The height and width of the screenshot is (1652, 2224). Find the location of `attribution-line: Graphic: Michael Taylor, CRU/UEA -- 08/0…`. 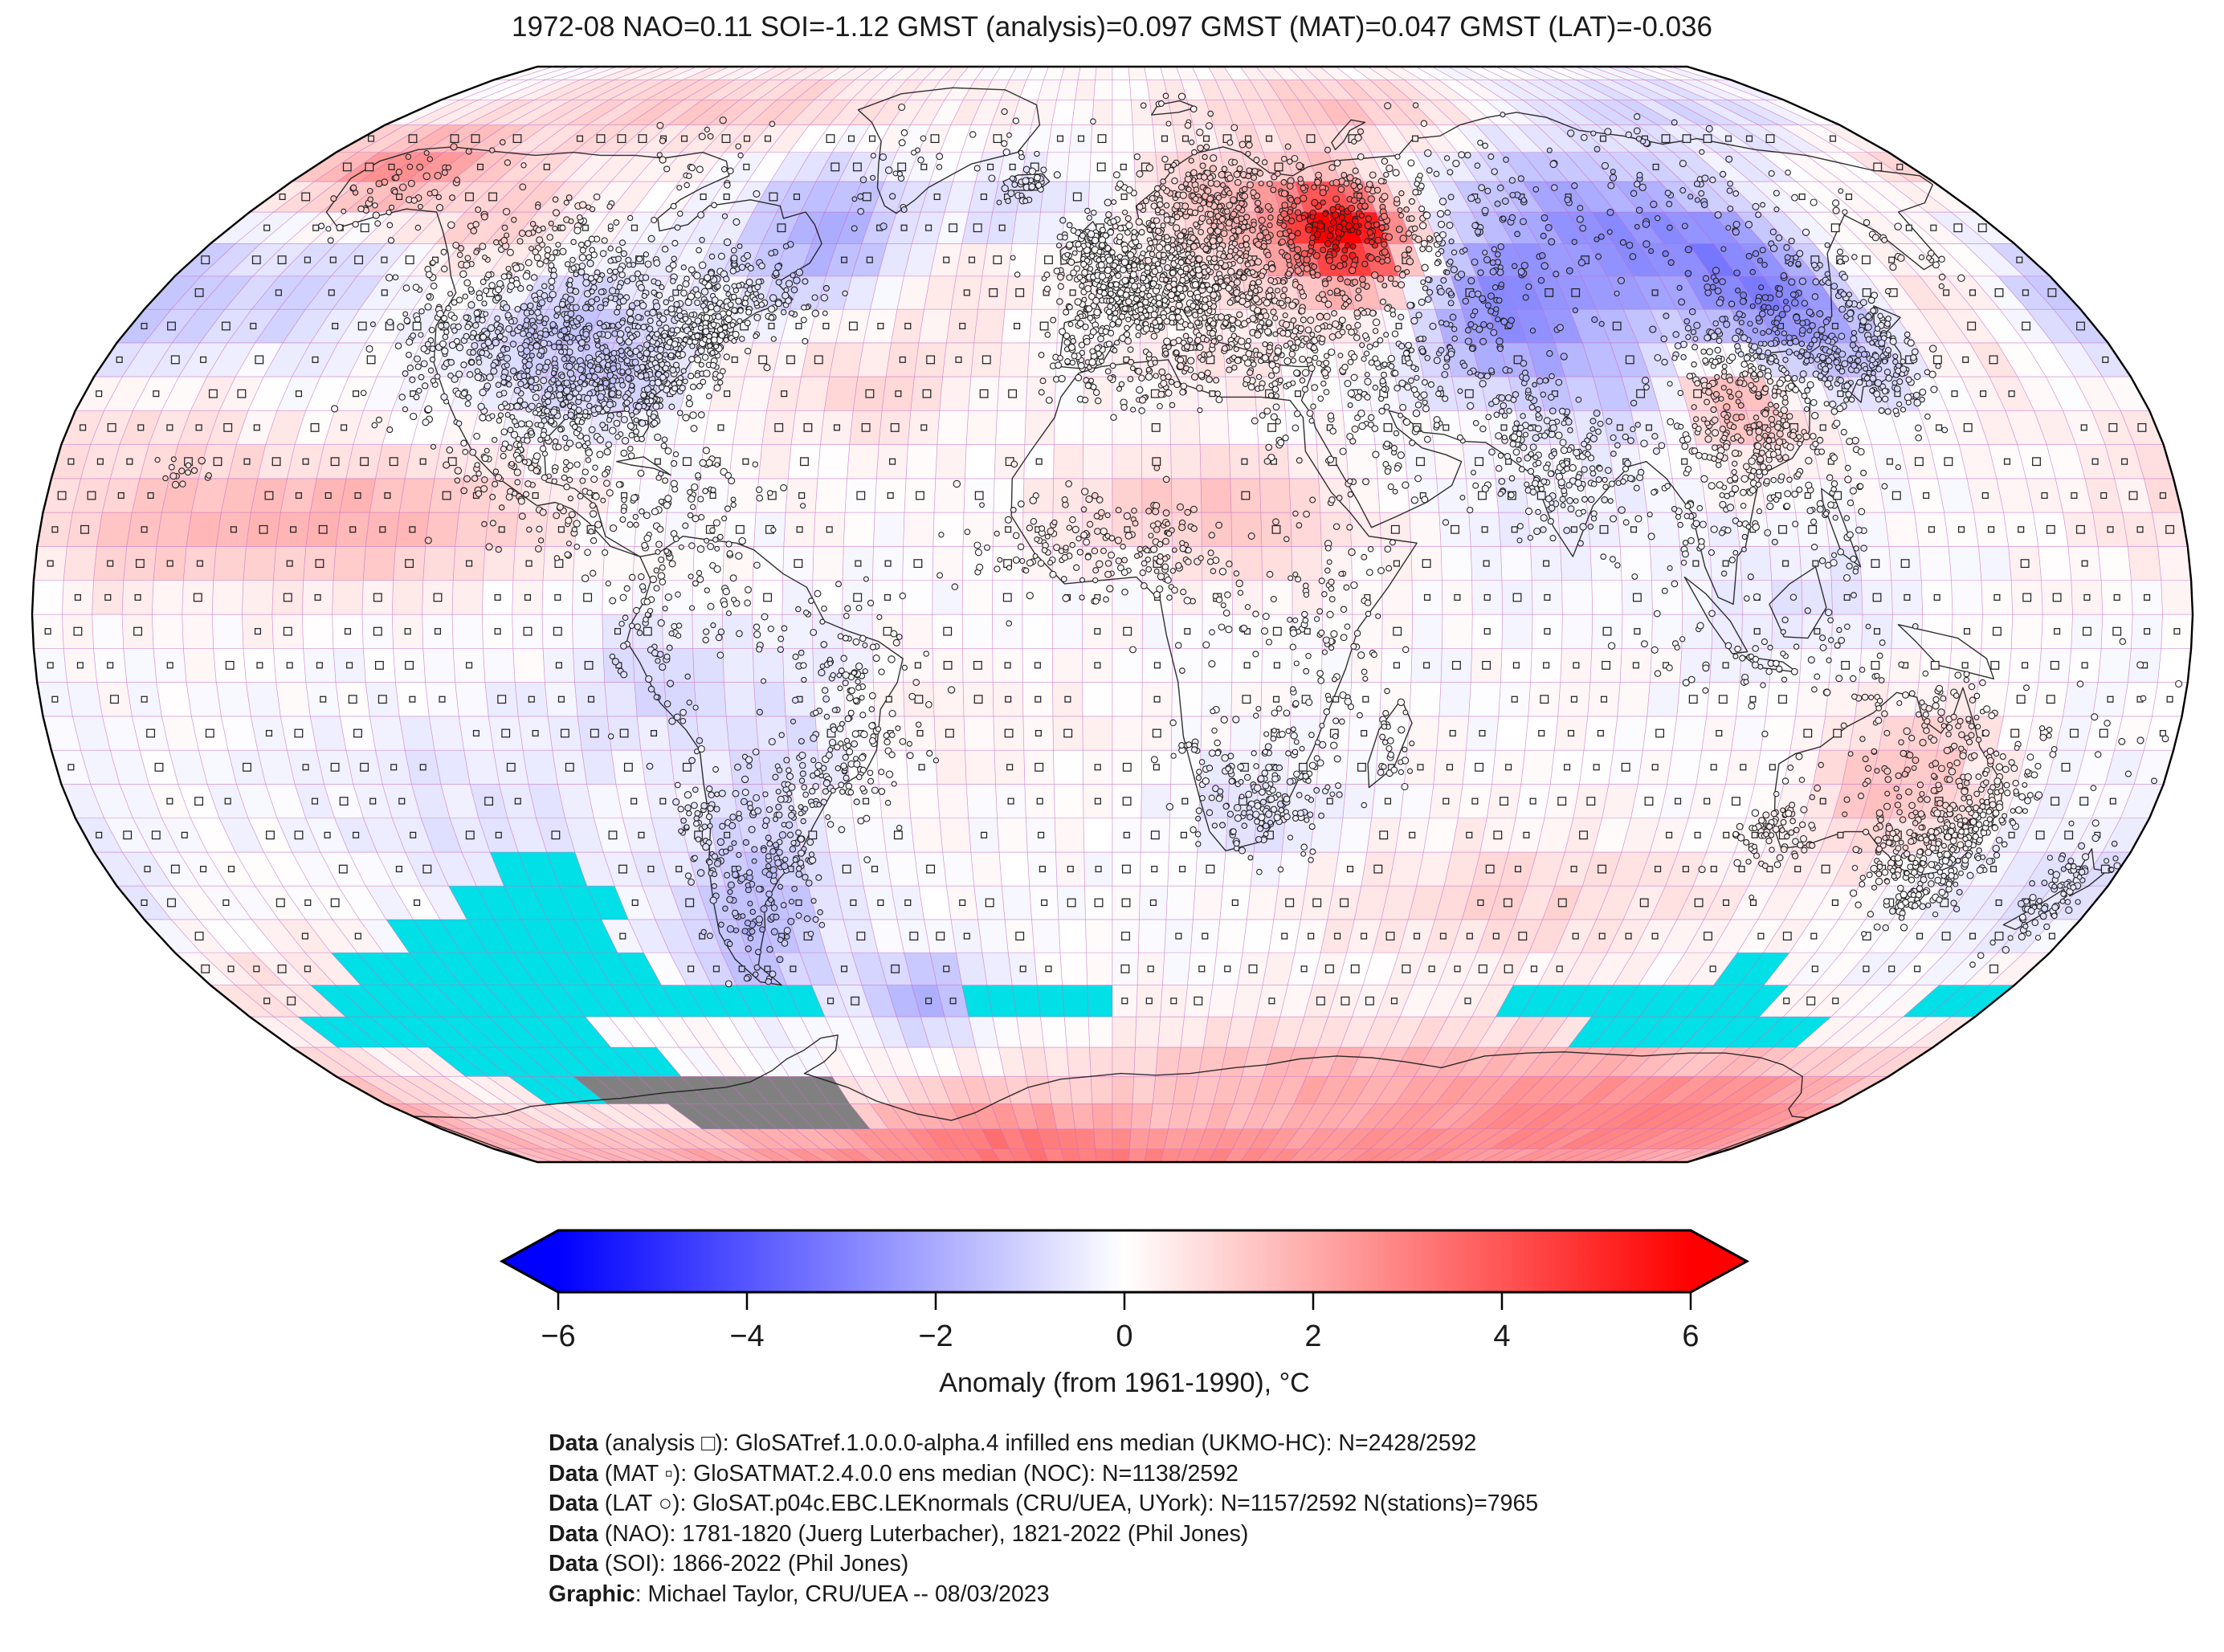

attribution-line: Graphic: Michael Taylor, CRU/UEA -- 08/0… is located at coordinates (1043, 1595).